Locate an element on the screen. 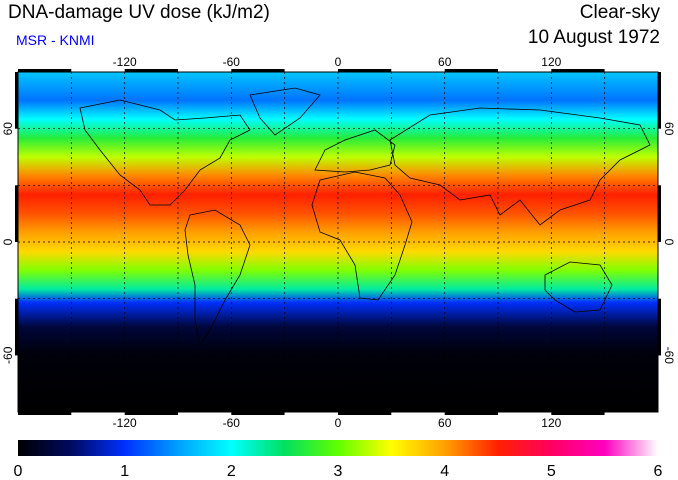 This screenshot has width=678, height=480. sky-condition-label: Clear-sky is located at coordinates (619, 12).